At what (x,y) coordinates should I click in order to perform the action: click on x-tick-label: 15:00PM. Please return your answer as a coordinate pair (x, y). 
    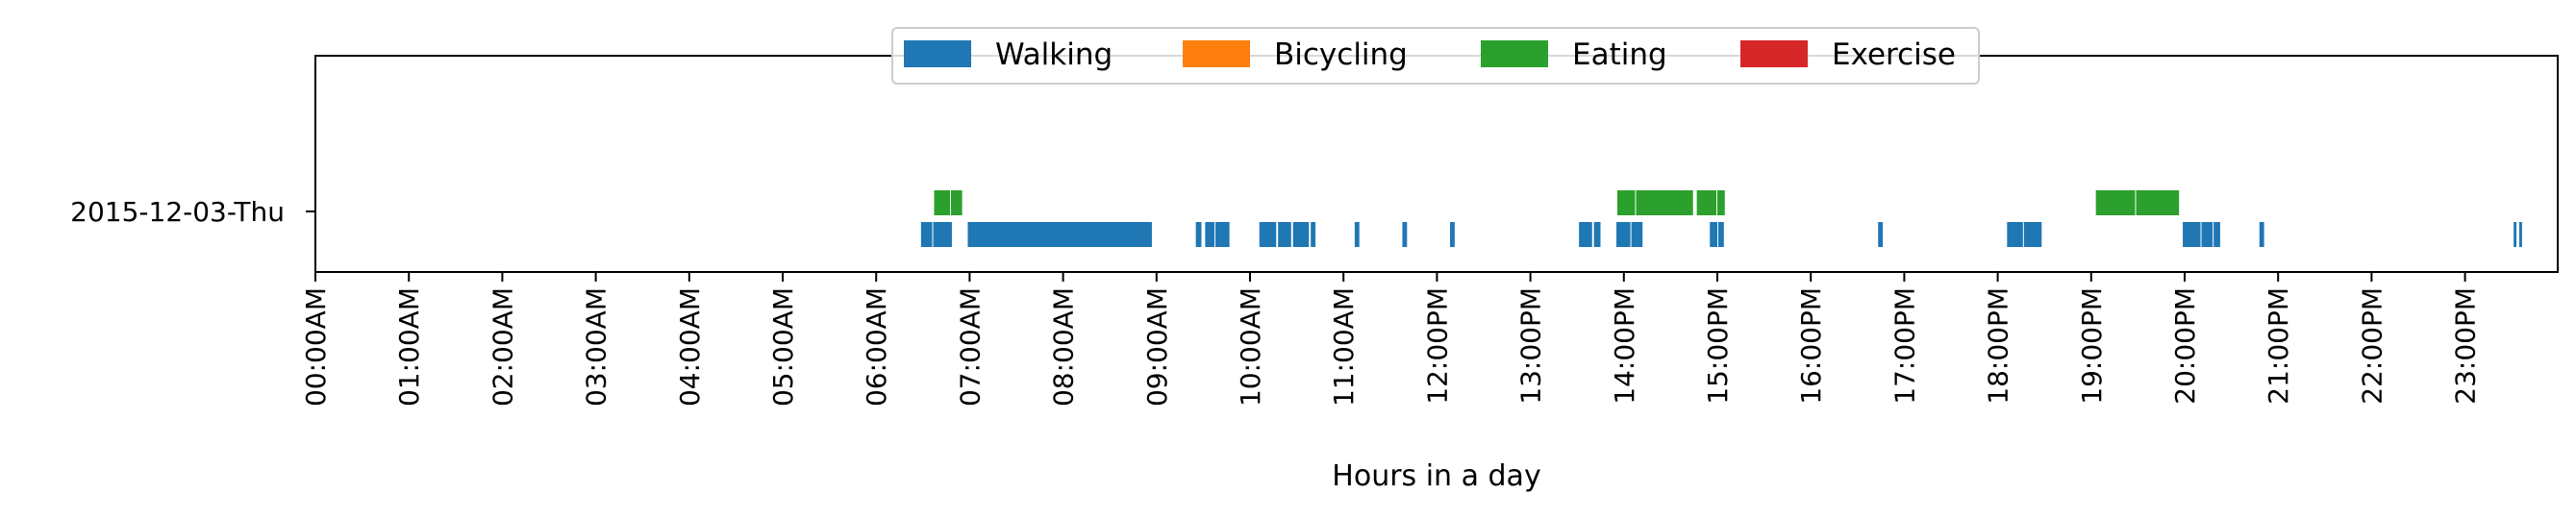
    Looking at the image, I should click on (1718, 346).